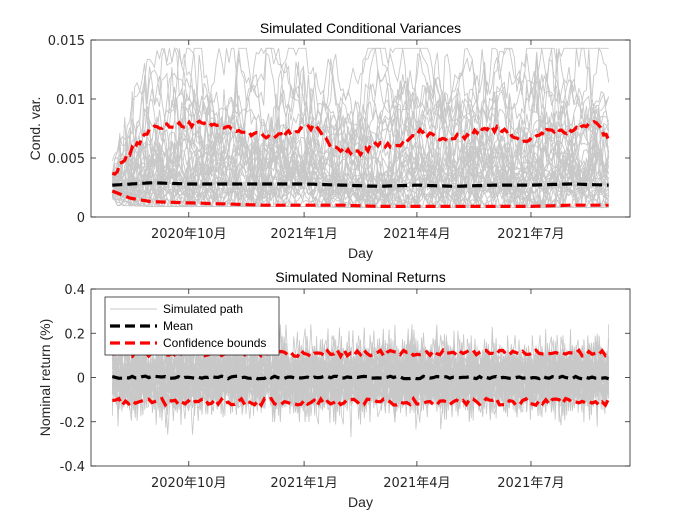 The height and width of the screenshot is (525, 700). What do you see at coordinates (360, 277) in the screenshot?
I see `chart-title: Simulated Nominal Returns` at bounding box center [360, 277].